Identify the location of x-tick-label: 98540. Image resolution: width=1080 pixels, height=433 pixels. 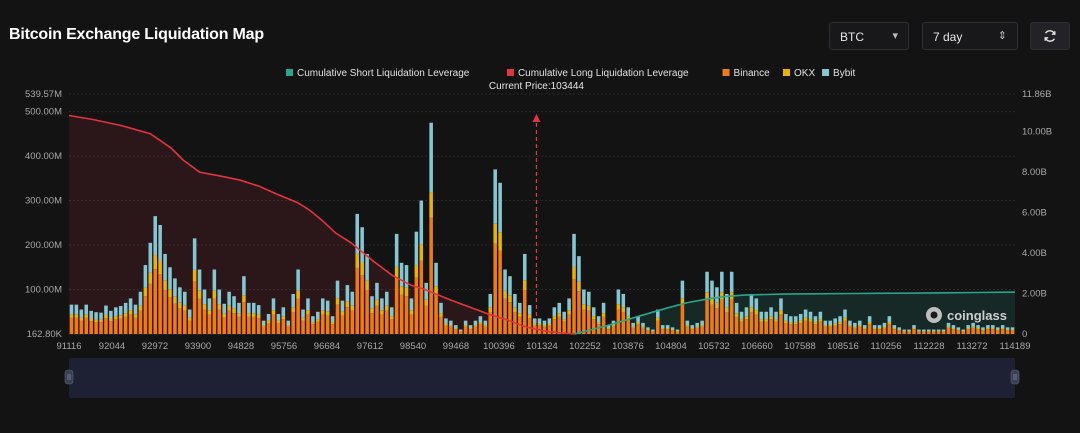
(413, 346).